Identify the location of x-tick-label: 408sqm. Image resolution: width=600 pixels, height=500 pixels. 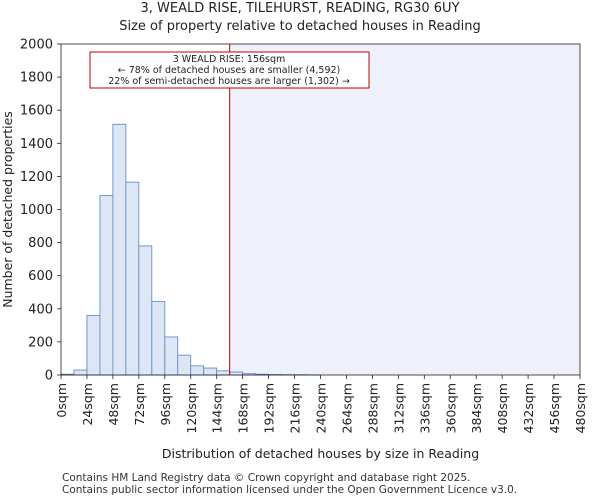
(502, 408).